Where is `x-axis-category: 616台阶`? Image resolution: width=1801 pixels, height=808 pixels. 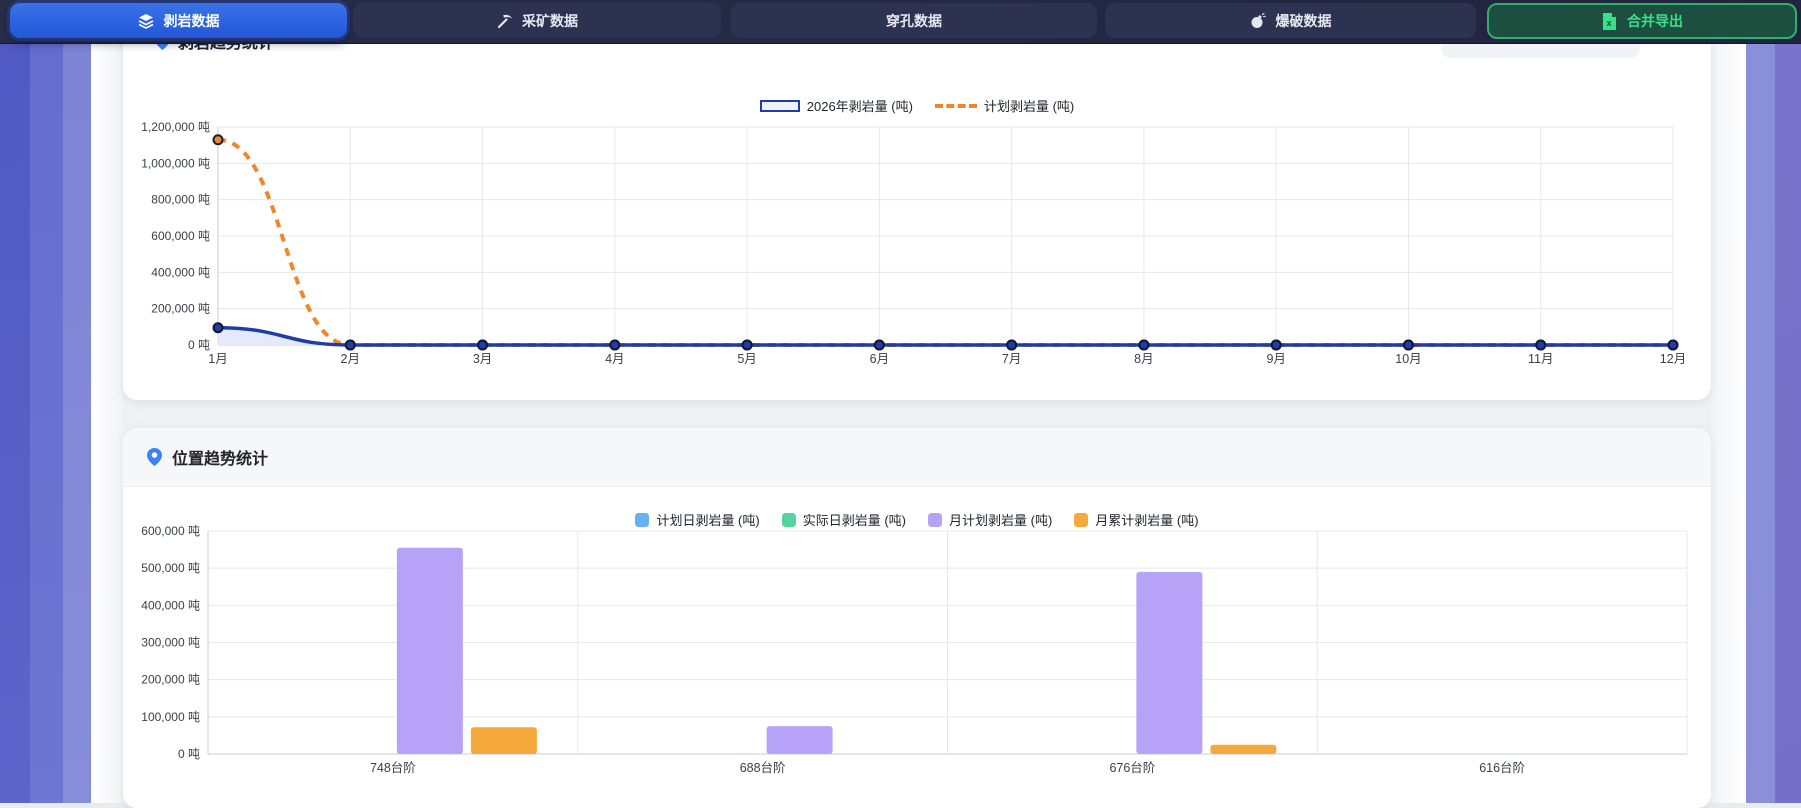 x-axis-category: 616台阶 is located at coordinates (1502, 767).